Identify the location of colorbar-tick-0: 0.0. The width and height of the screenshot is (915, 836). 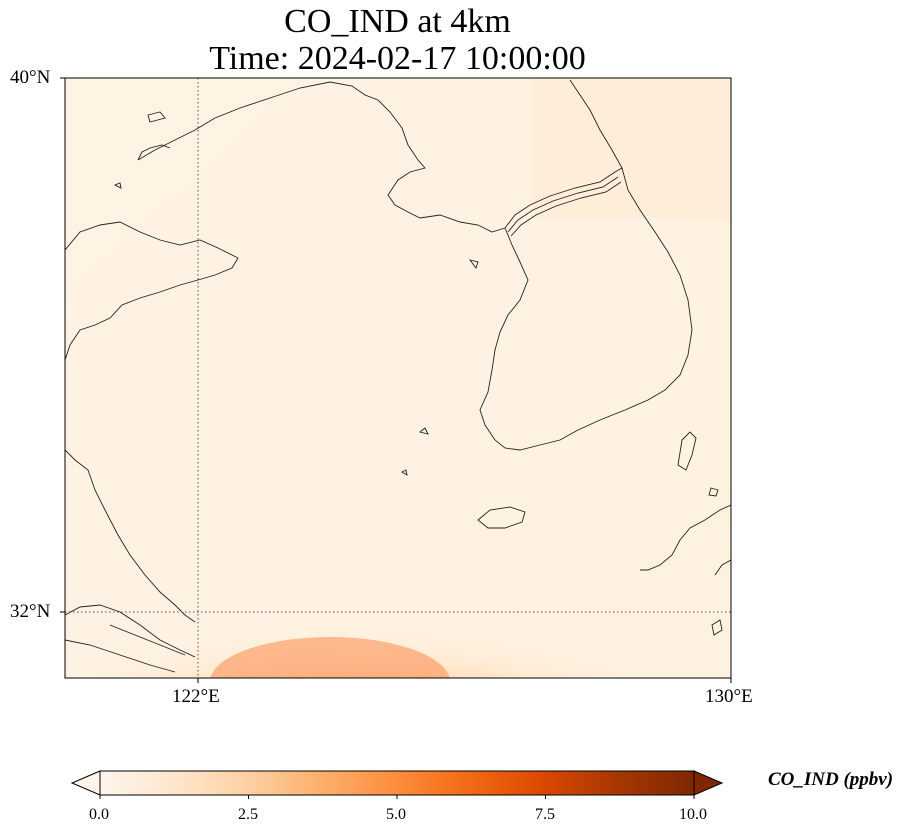
(99, 814).